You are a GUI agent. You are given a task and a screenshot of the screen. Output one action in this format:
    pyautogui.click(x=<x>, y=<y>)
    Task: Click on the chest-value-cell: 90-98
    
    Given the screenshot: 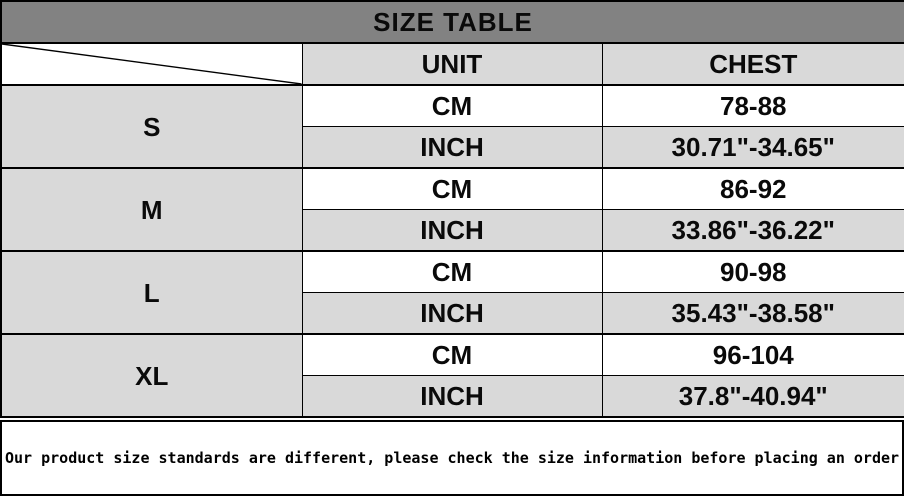 What is the action you would take?
    pyautogui.click(x=752, y=271)
    